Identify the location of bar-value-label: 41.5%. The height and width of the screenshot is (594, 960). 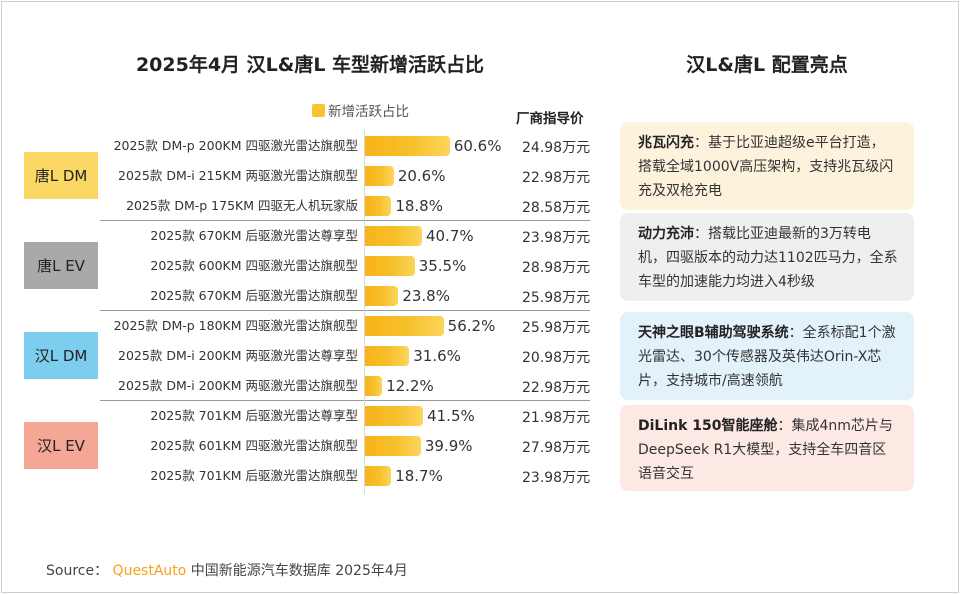
(451, 416).